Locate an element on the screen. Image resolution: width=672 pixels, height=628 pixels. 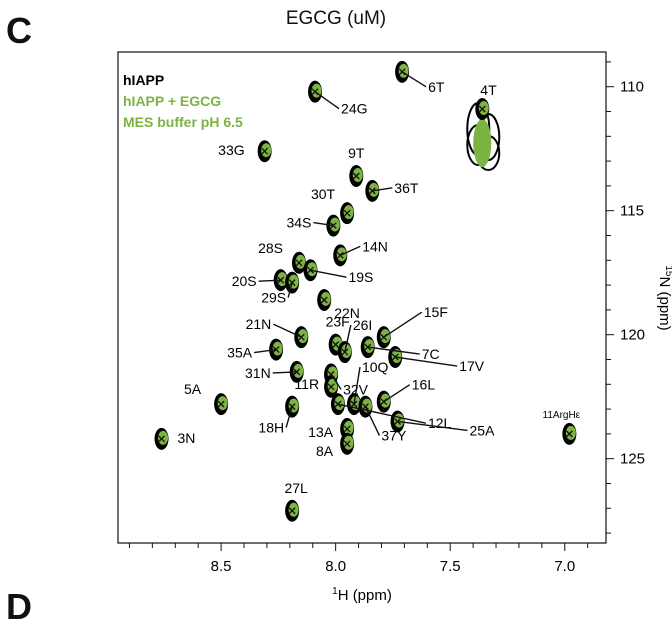
x-tick-label: 7.5 is located at coordinates (450, 566).